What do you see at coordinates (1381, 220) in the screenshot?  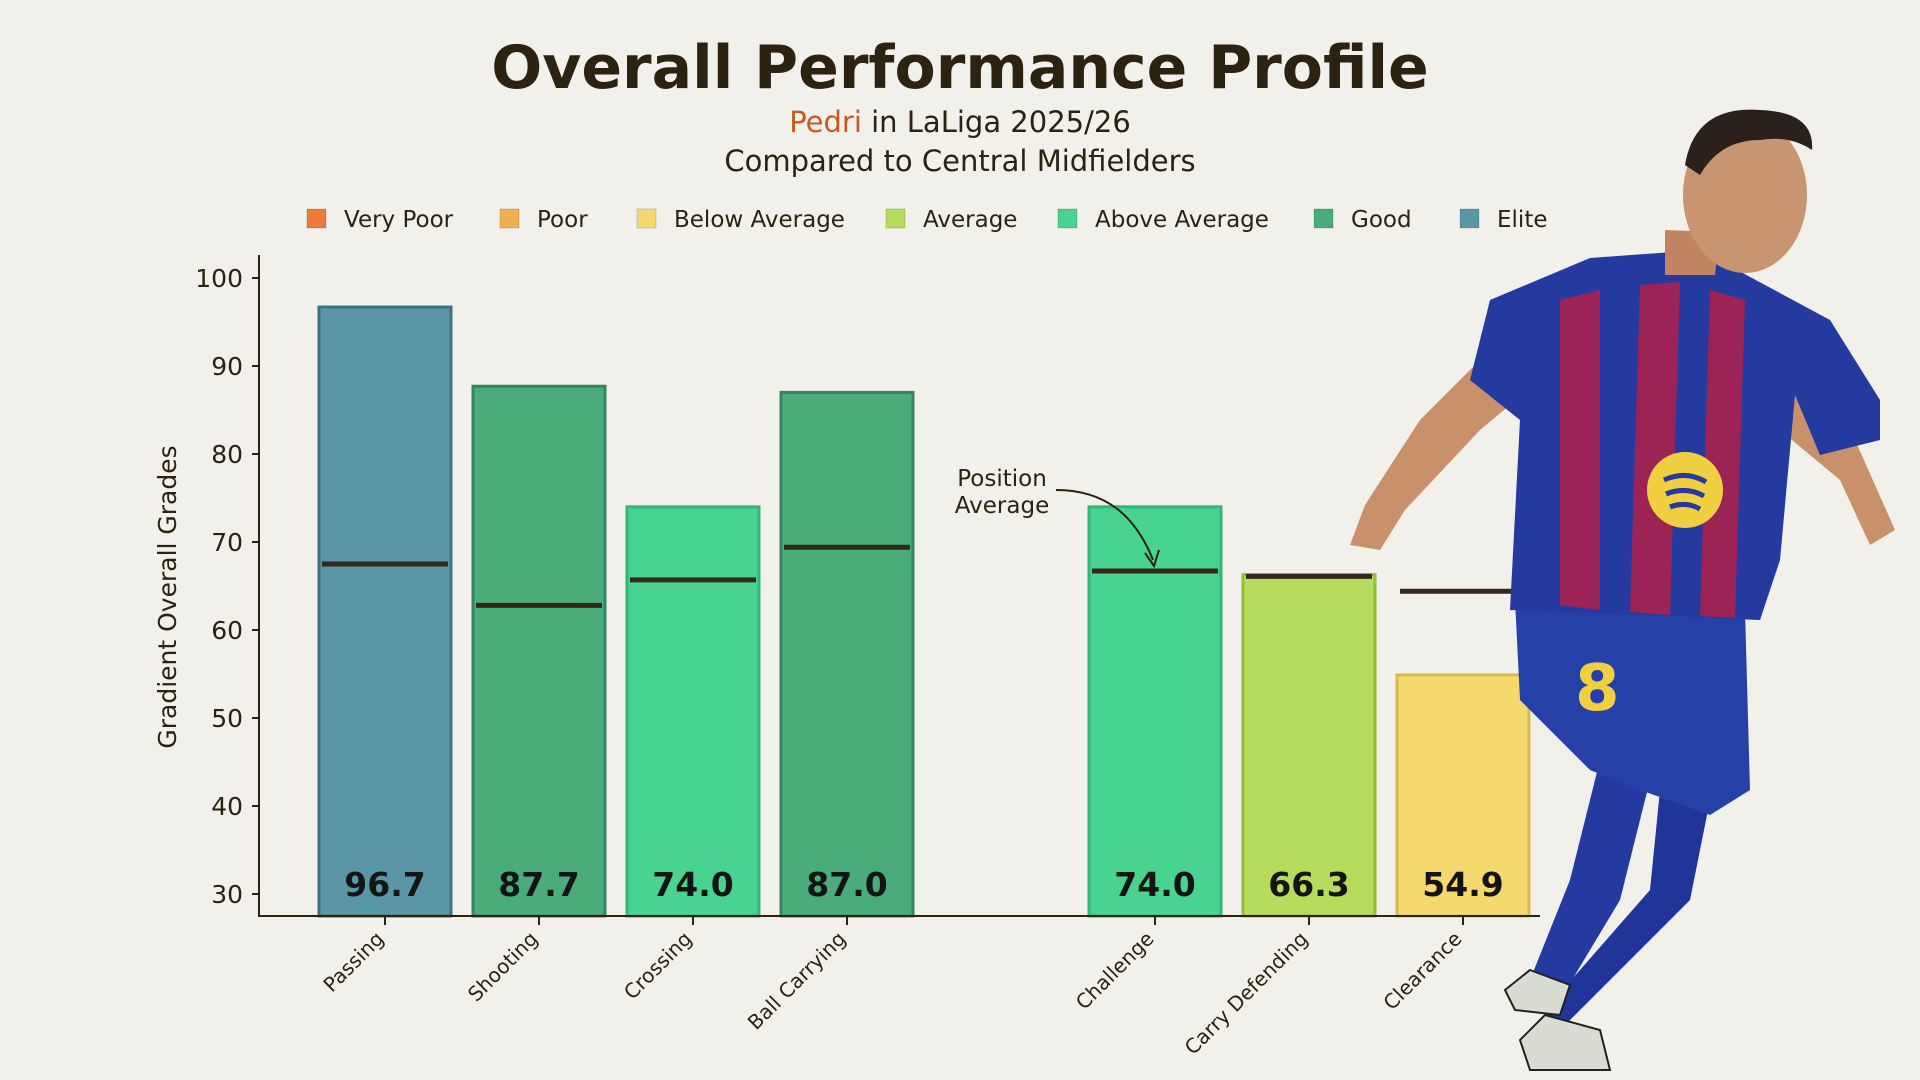 I see `legend-label: Good` at bounding box center [1381, 220].